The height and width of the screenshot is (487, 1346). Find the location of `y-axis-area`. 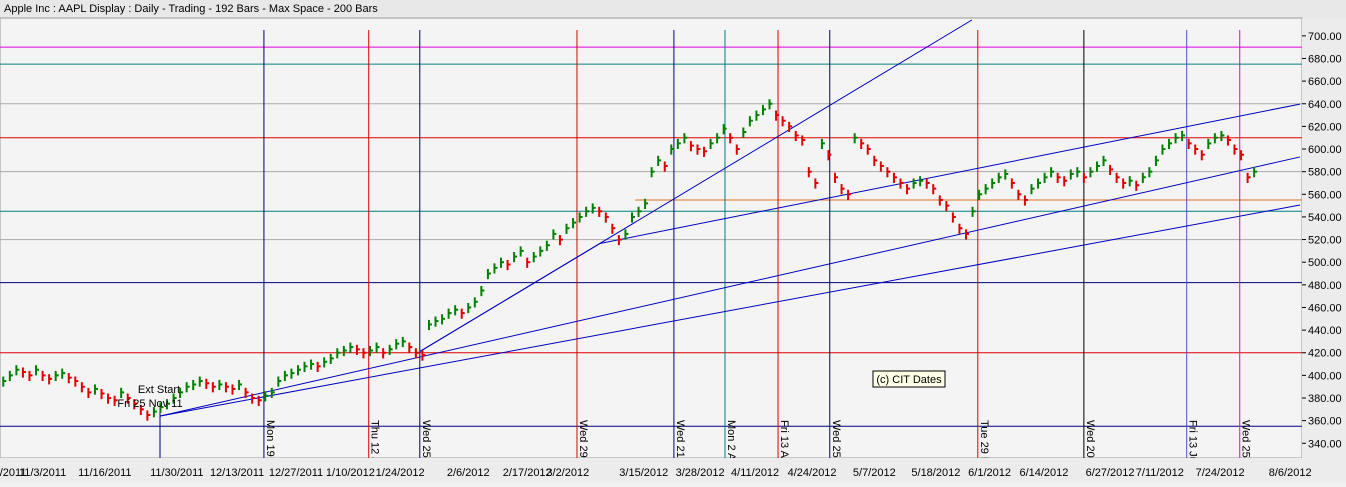

y-axis-area is located at coordinates (1324, 238).